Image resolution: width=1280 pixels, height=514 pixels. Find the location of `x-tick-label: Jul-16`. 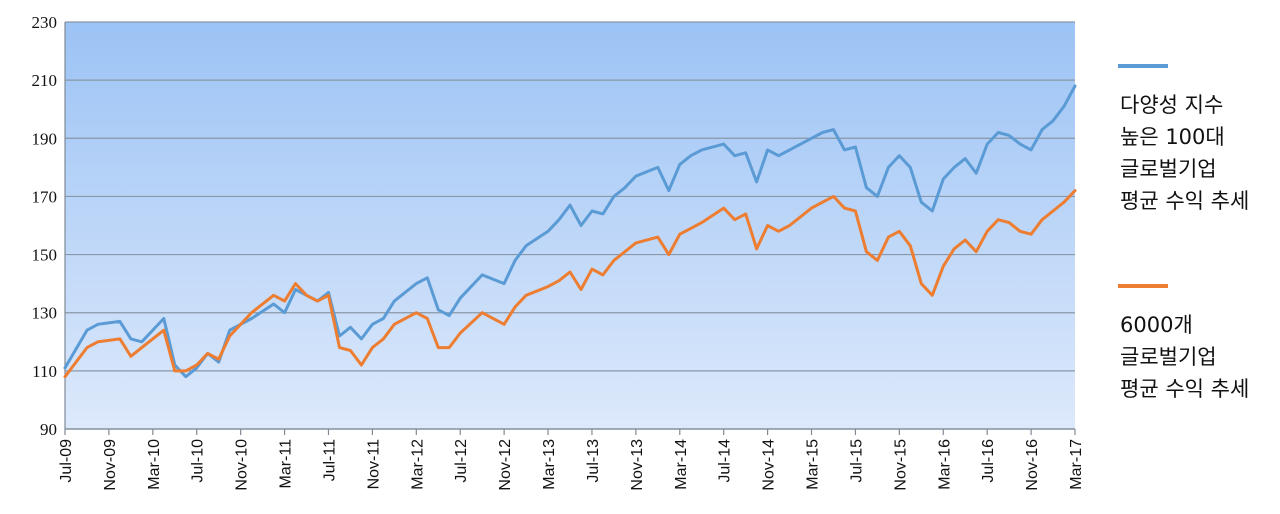

x-tick-label: Jul-16 is located at coordinates (988, 461).